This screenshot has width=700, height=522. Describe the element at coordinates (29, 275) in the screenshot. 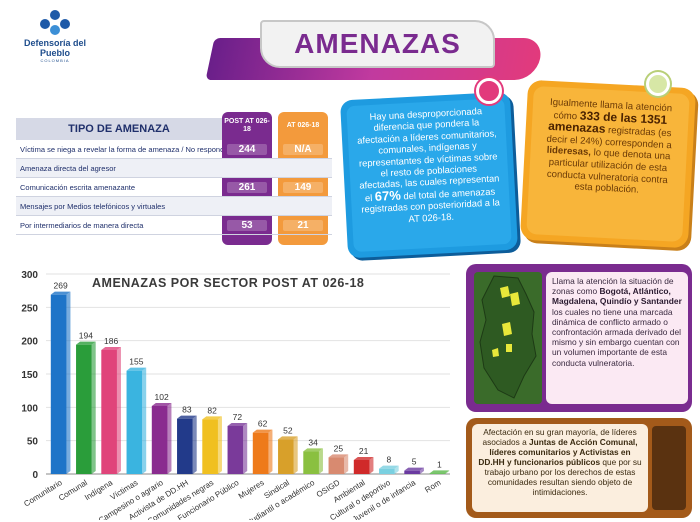

I see `y-tick-label: 300` at that location.